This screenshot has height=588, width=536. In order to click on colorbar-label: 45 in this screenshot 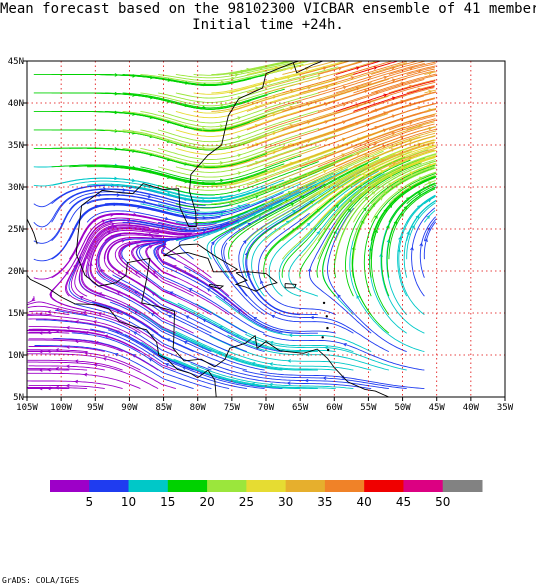, I will do `click(403, 502)`.